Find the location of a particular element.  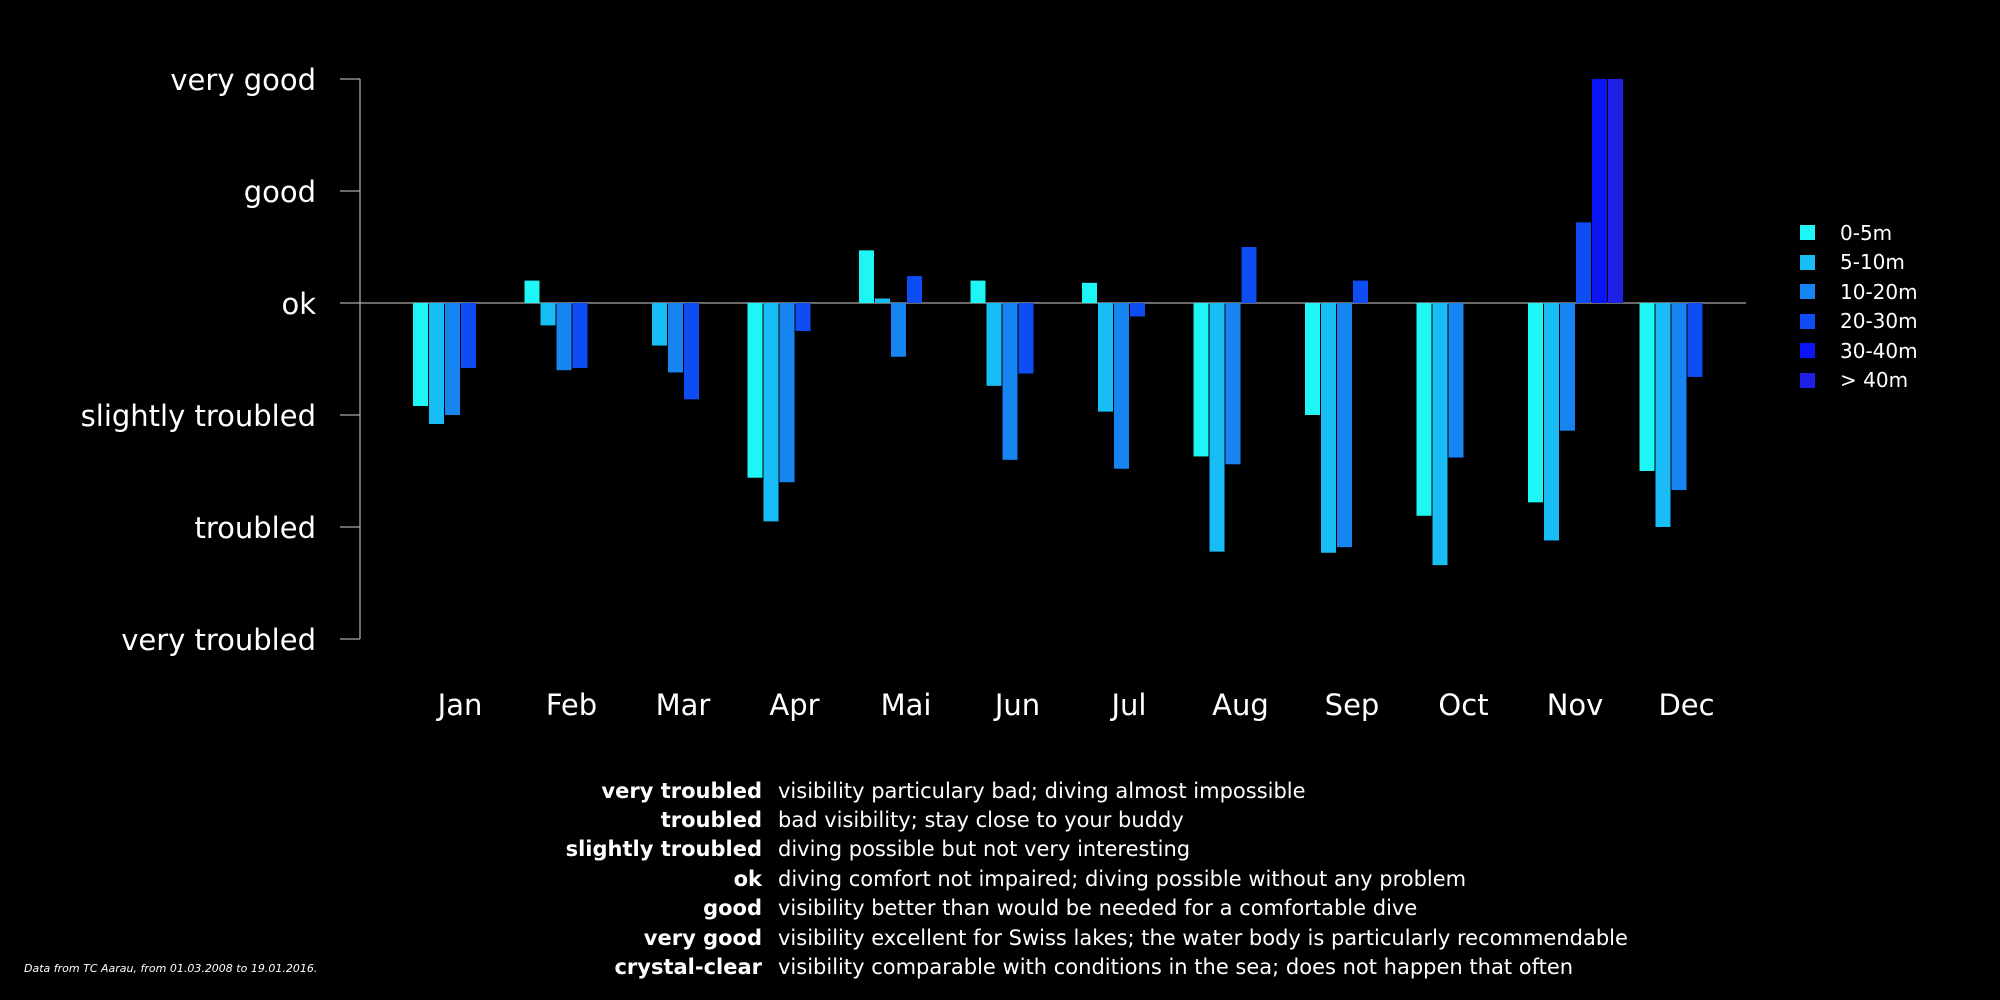

legend-entry: 5-10m is located at coordinates (1859, 263).